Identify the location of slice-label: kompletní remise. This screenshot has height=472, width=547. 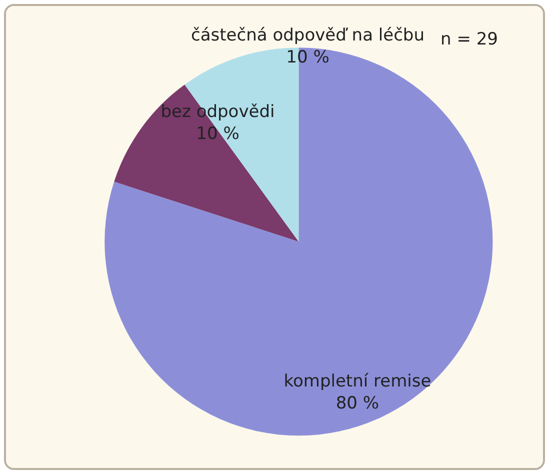
(358, 382).